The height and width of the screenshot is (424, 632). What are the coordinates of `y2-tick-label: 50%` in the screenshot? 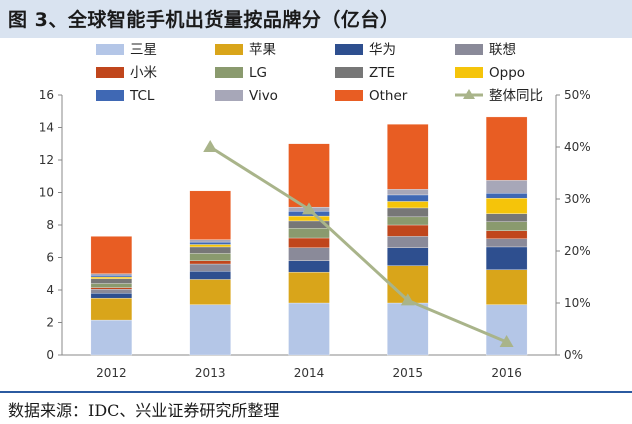 It's located at (577, 95).